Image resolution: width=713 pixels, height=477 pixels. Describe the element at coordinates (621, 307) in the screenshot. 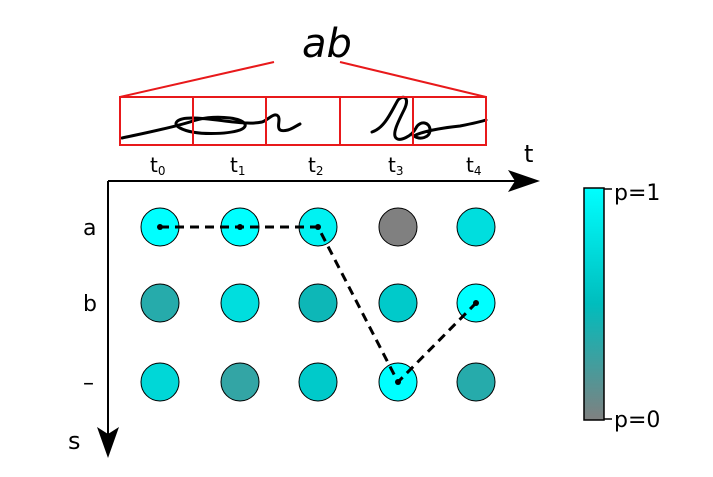

I see `colorbar: p=1 p=0` at that location.